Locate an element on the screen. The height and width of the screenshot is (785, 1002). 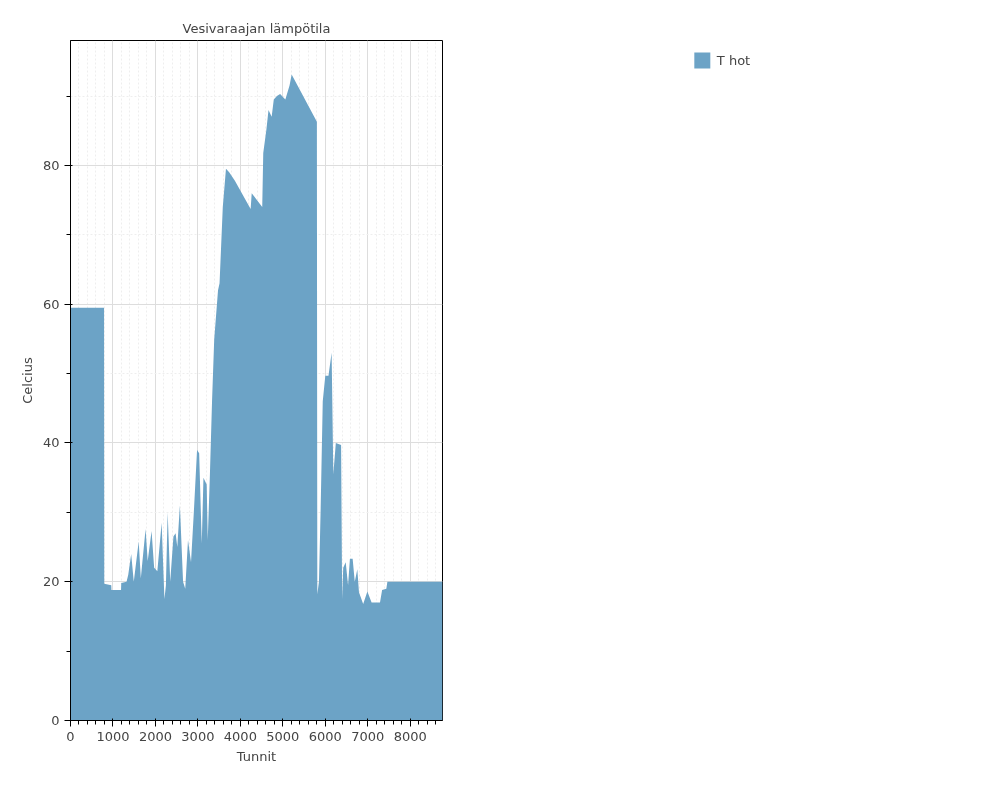
x-tick-label: 8000 is located at coordinates (410, 736).